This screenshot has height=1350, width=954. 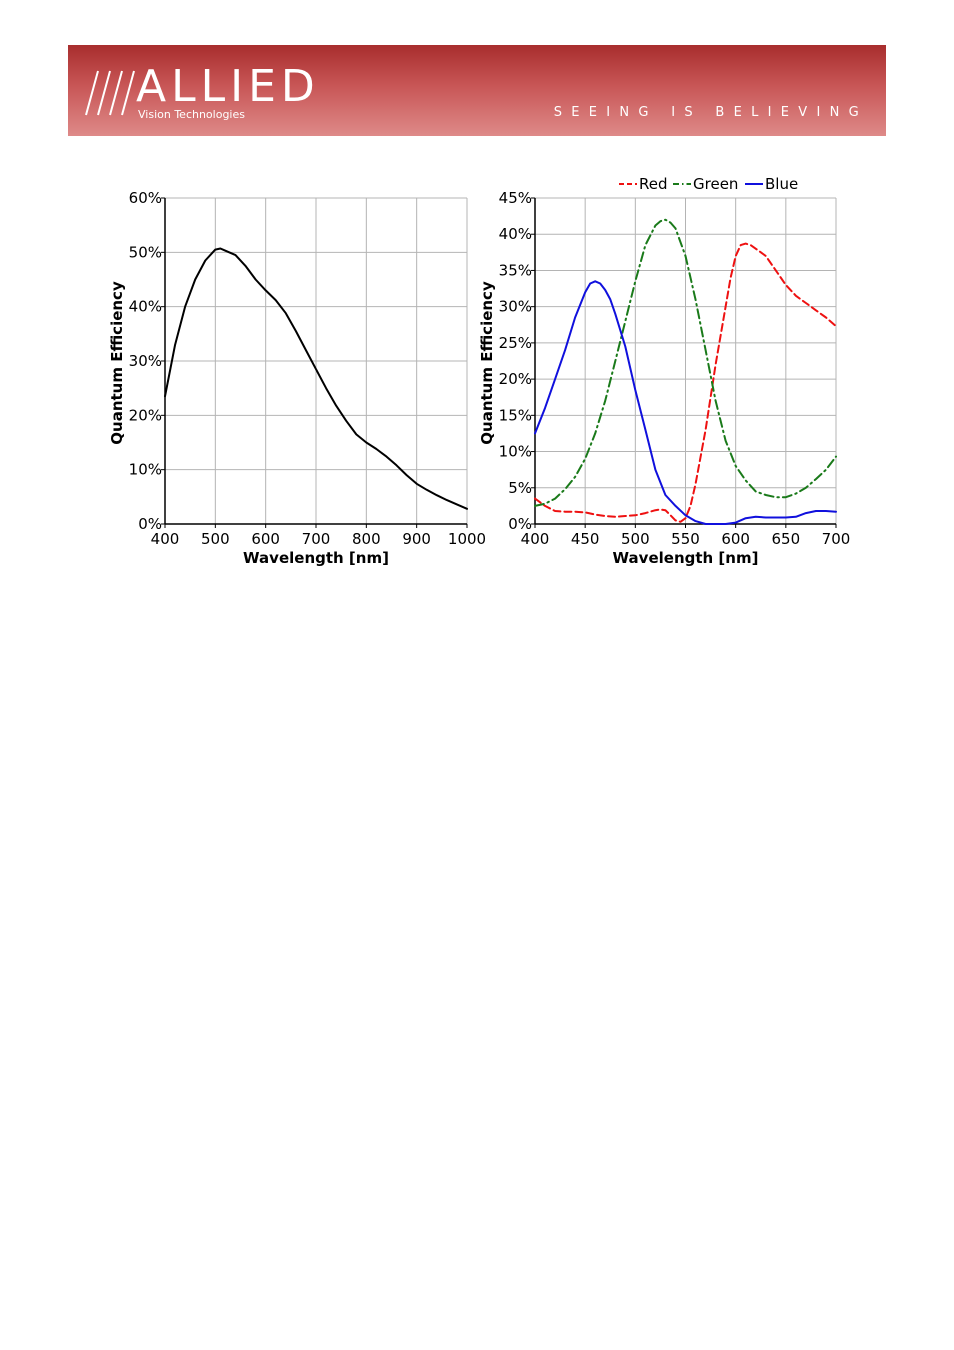 What do you see at coordinates (191, 114) in the screenshot?
I see `logo-subtitle: Vision Technologies` at bounding box center [191, 114].